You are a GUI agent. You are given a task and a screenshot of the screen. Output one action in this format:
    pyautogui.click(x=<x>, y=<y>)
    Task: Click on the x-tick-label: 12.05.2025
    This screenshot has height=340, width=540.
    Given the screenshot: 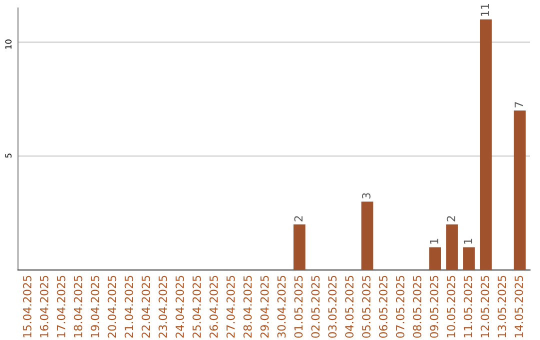 What is the action you would take?
    pyautogui.click(x=485, y=307)
    